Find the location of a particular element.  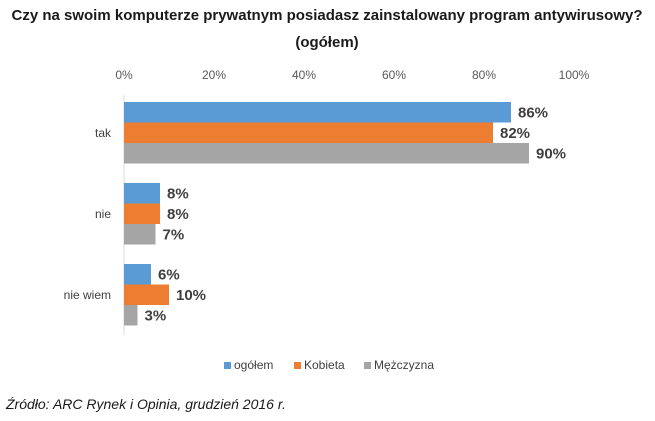

value-label: 82% is located at coordinates (515, 133).